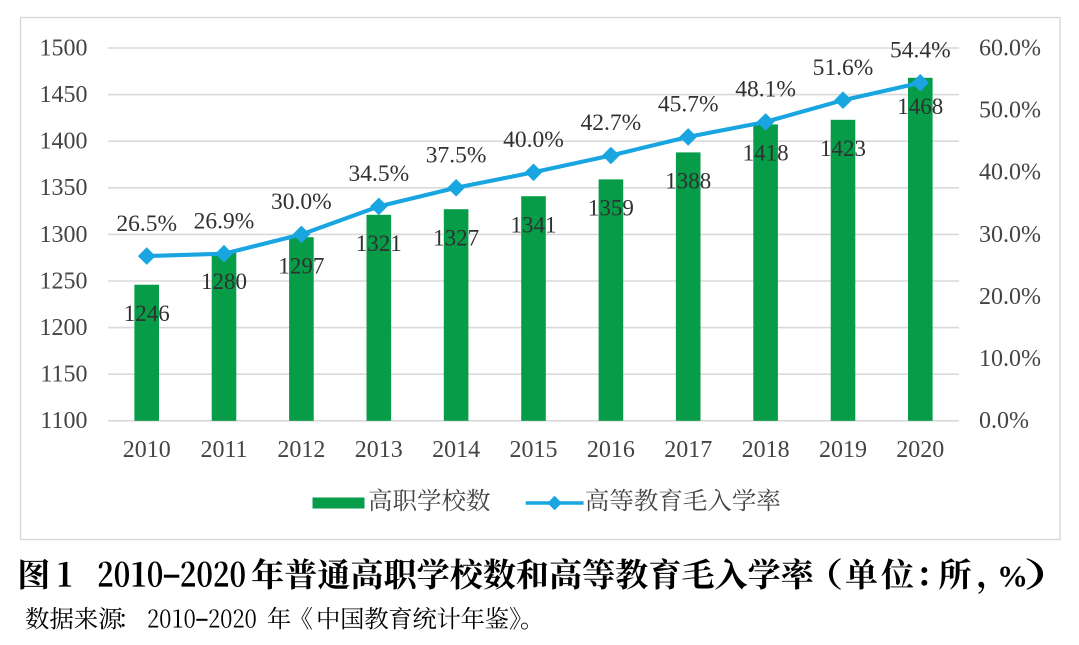 The width and height of the screenshot is (1079, 645). Describe the element at coordinates (766, 450) in the screenshot. I see `svg-text: 2018` at that location.